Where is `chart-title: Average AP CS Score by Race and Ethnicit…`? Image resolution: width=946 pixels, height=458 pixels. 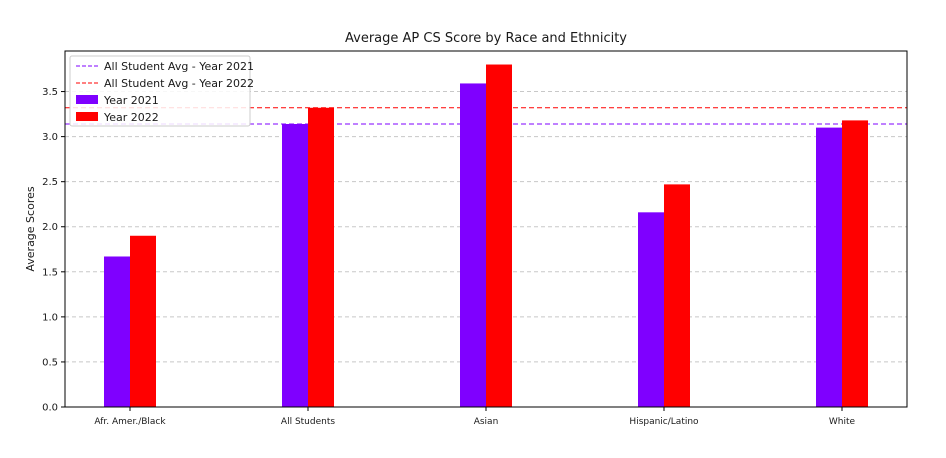 chart-title: Average AP CS Score by Race and Ethnicit… is located at coordinates (486, 38).